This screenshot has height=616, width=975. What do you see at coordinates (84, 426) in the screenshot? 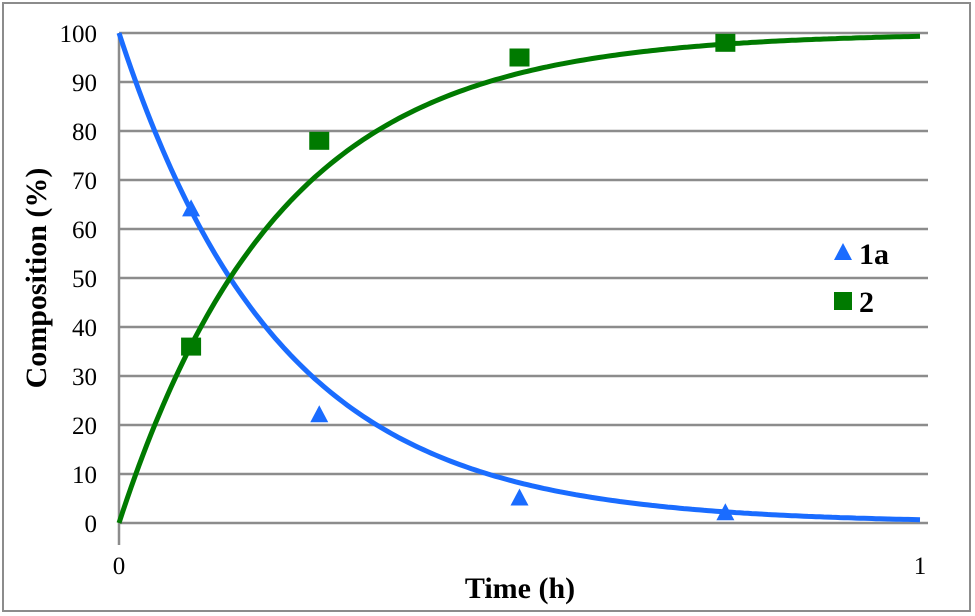
I see `y-tick-label: 20` at bounding box center [84, 426].